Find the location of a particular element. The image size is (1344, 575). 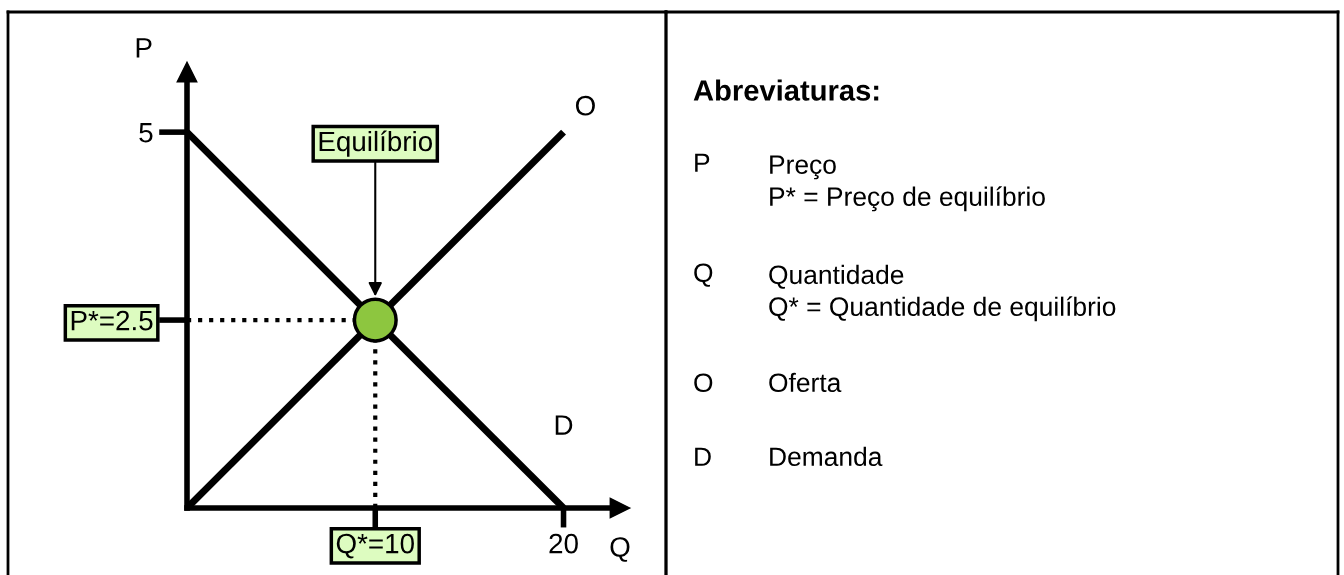

series-label: O is located at coordinates (585, 105).